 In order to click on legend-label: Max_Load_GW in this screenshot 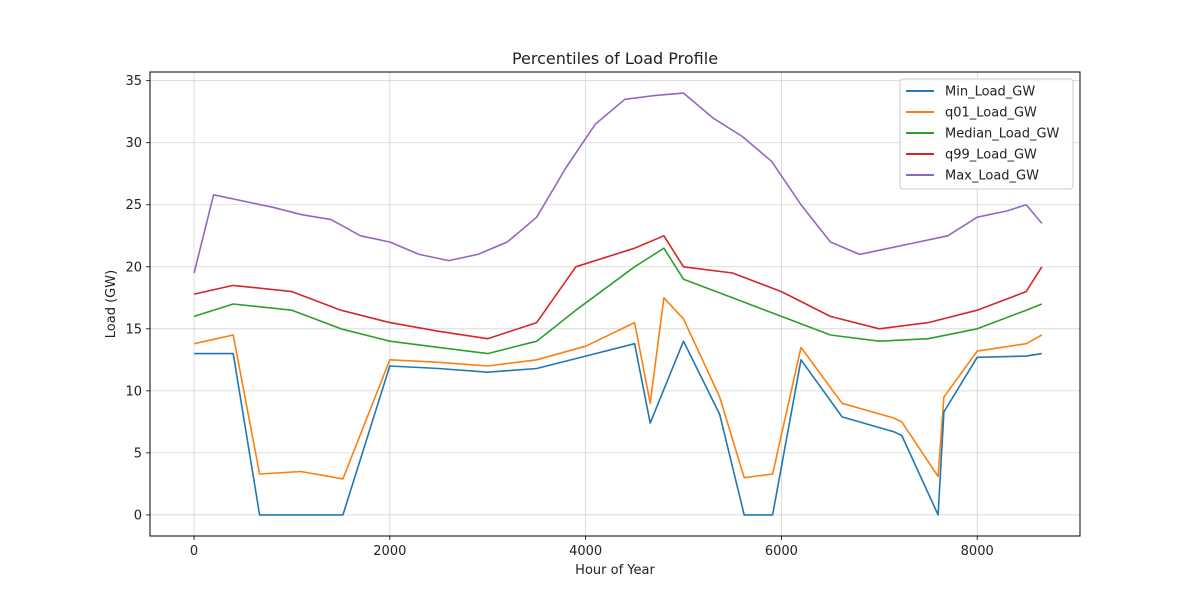, I will do `click(992, 176)`.